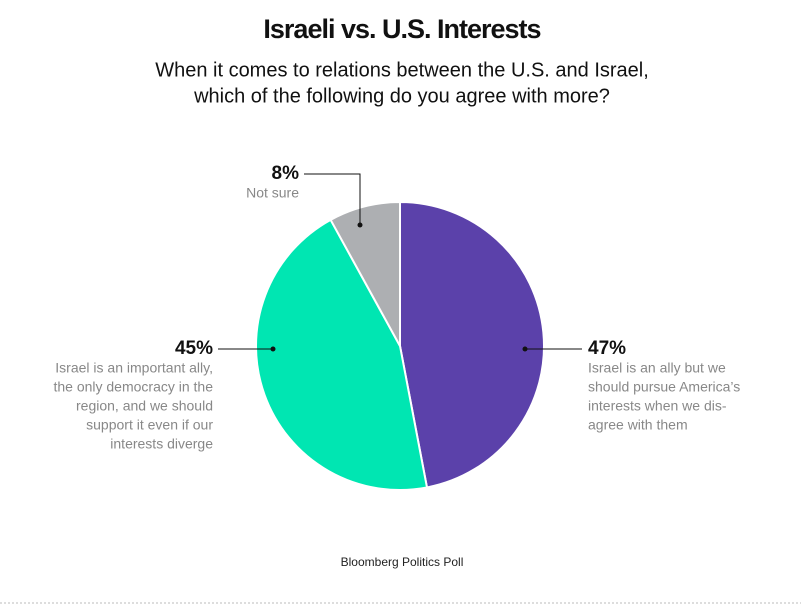 This screenshot has height=607, width=801. What do you see at coordinates (194, 348) in the screenshot?
I see `value-label: 45%` at bounding box center [194, 348].